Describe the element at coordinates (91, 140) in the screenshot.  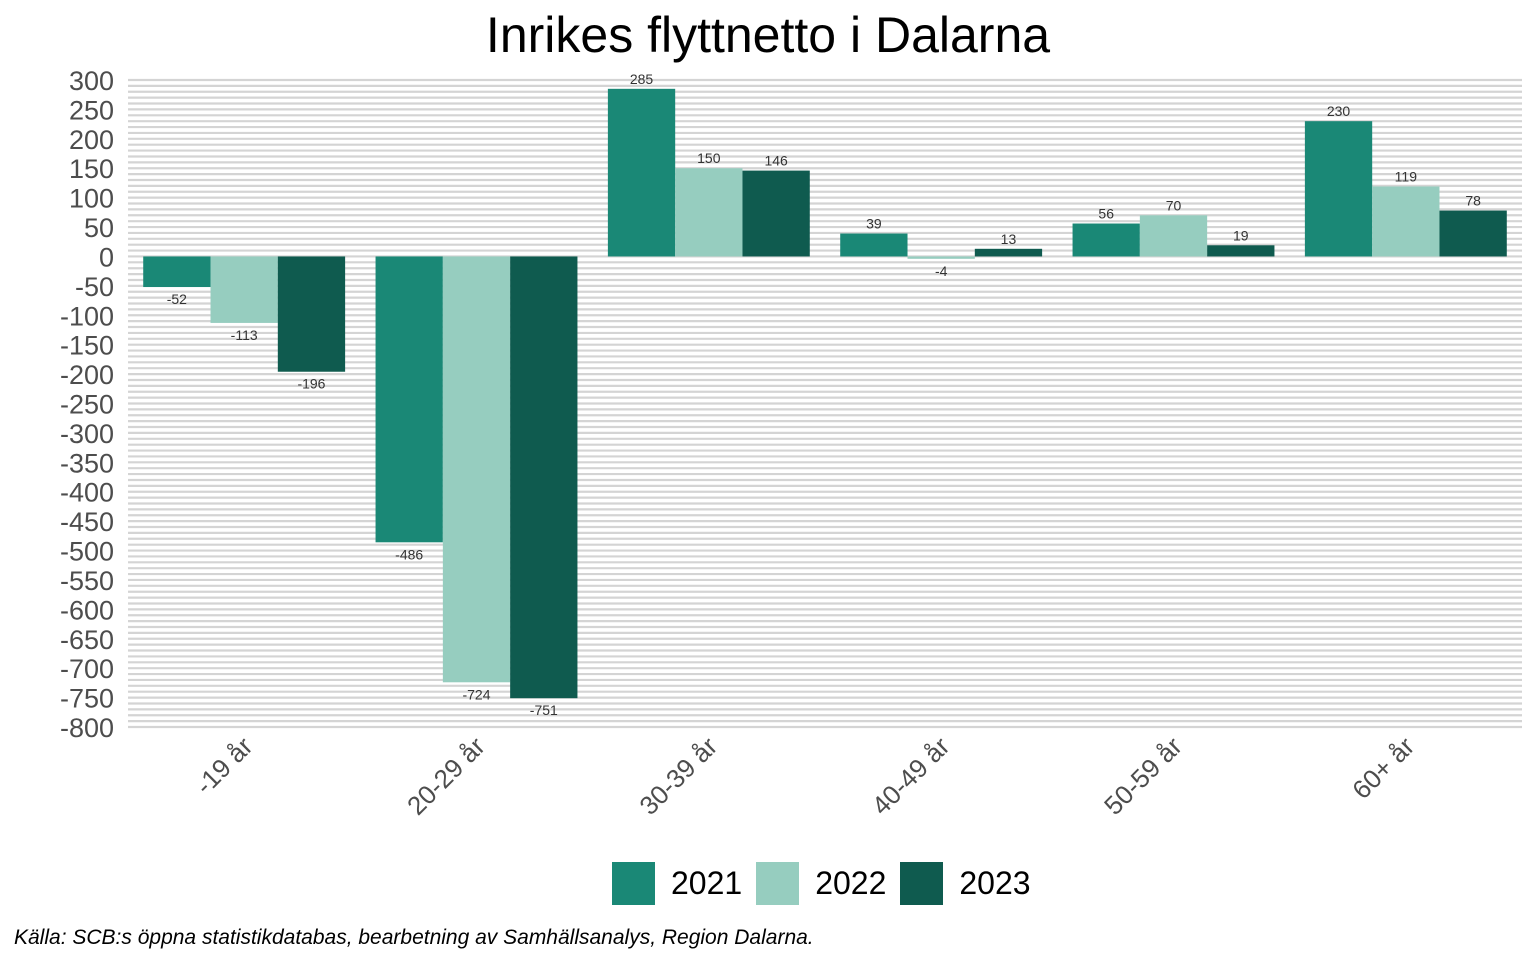
I see `y-tick-label: 200` at that location.